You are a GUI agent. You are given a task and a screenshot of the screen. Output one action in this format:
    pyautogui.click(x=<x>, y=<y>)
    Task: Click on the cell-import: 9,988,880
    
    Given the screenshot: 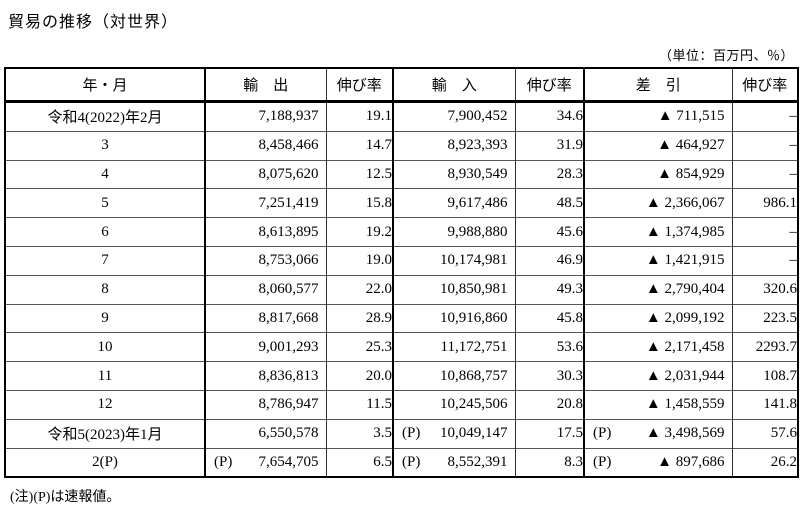 What is the action you would take?
    pyautogui.click(x=453, y=232)
    